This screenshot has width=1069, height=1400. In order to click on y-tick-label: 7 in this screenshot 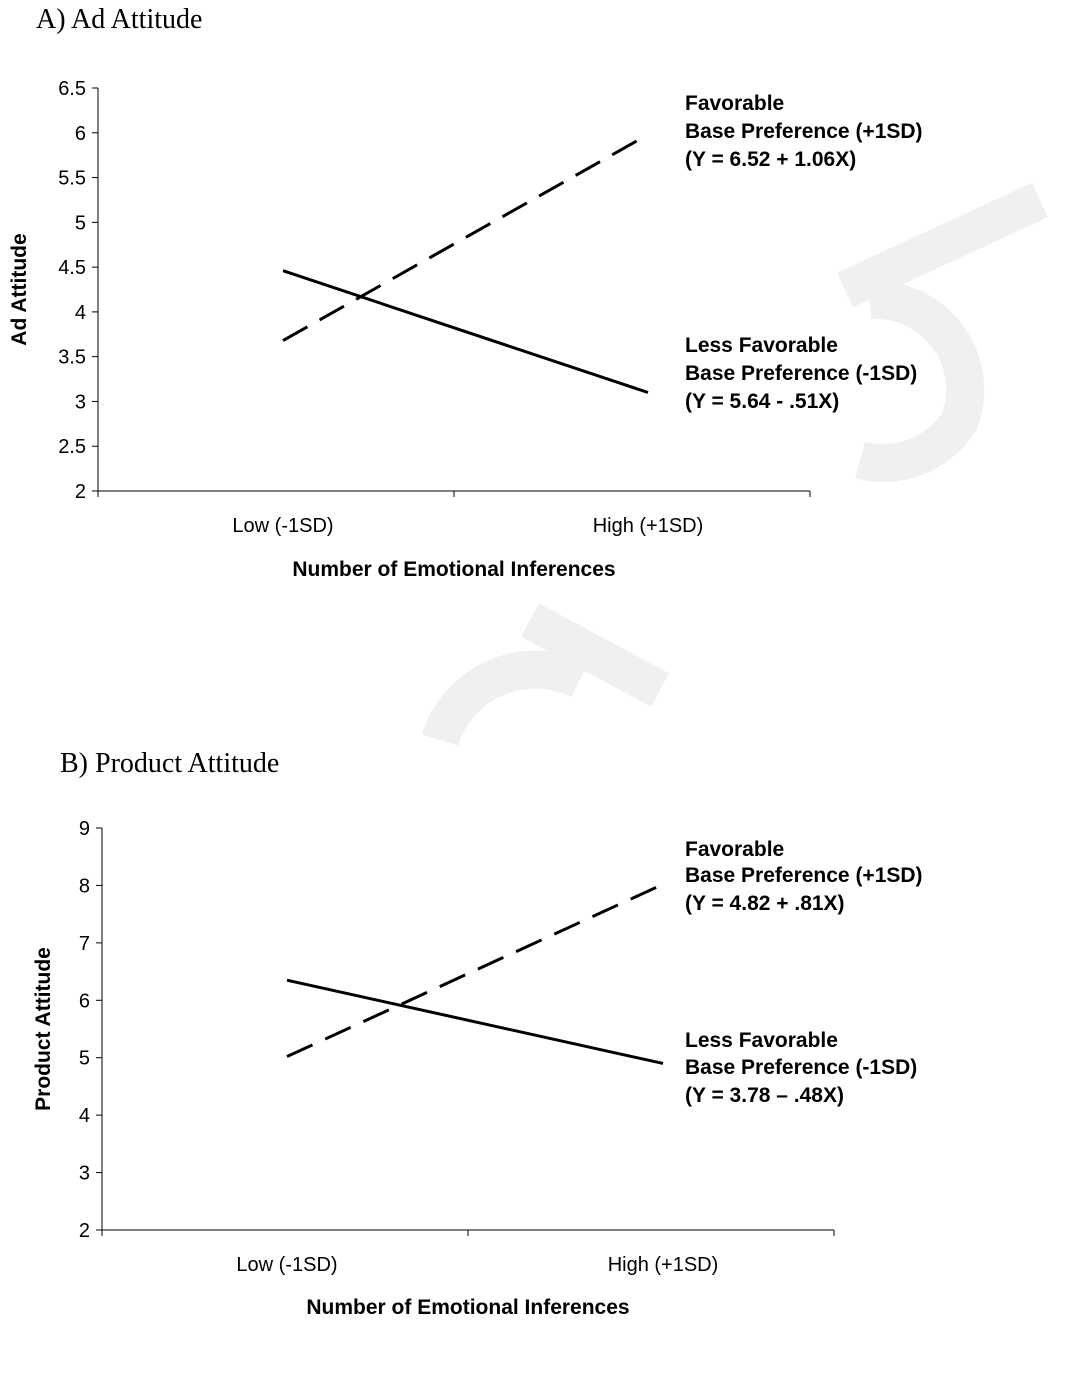, I will do `click(84, 944)`.